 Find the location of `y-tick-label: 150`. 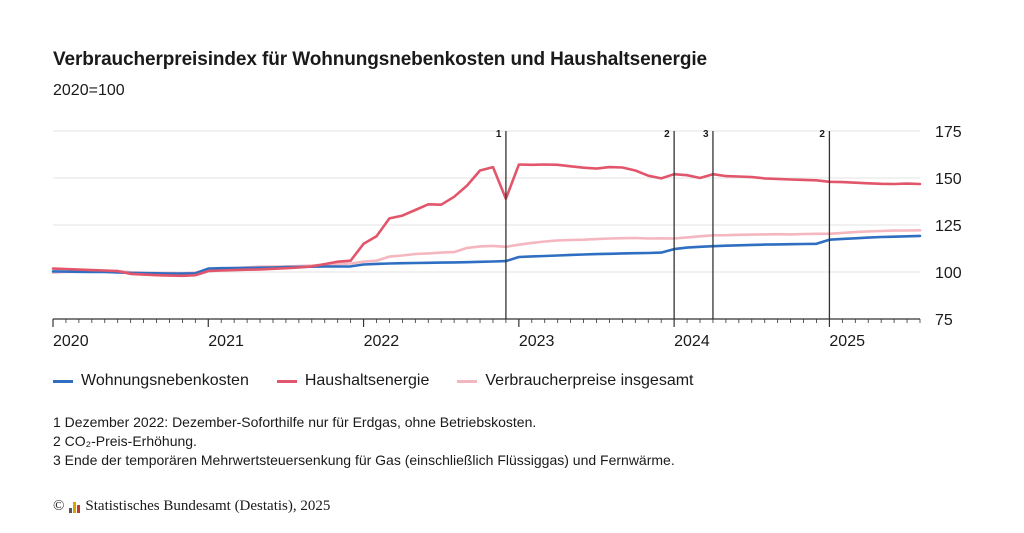

y-tick-label: 150 is located at coordinates (948, 179).